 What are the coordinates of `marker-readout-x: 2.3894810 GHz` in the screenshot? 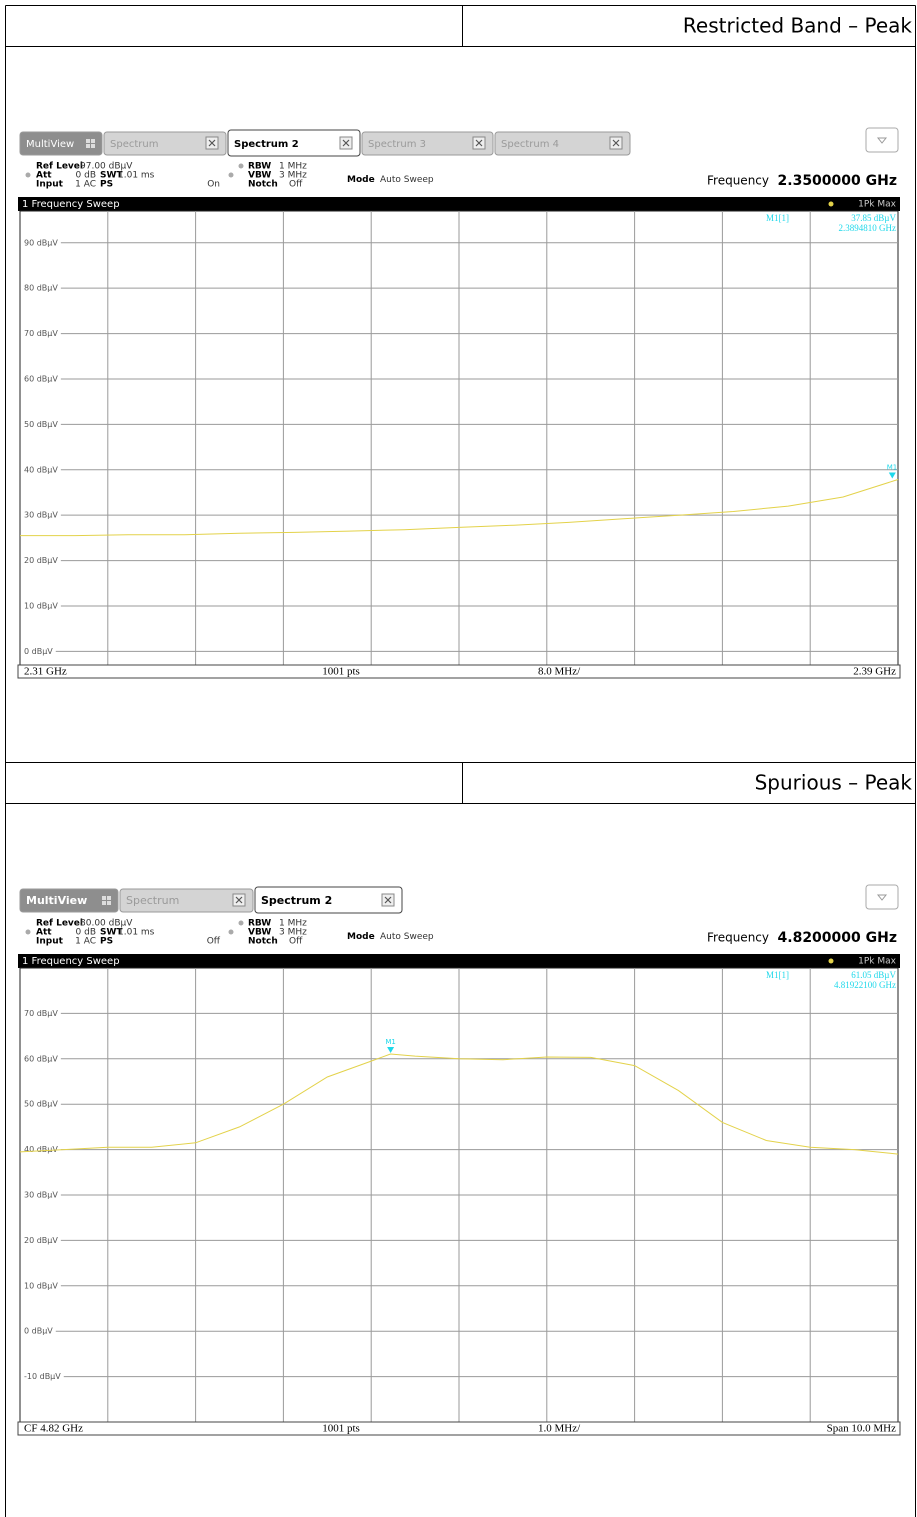 It's located at (868, 228).